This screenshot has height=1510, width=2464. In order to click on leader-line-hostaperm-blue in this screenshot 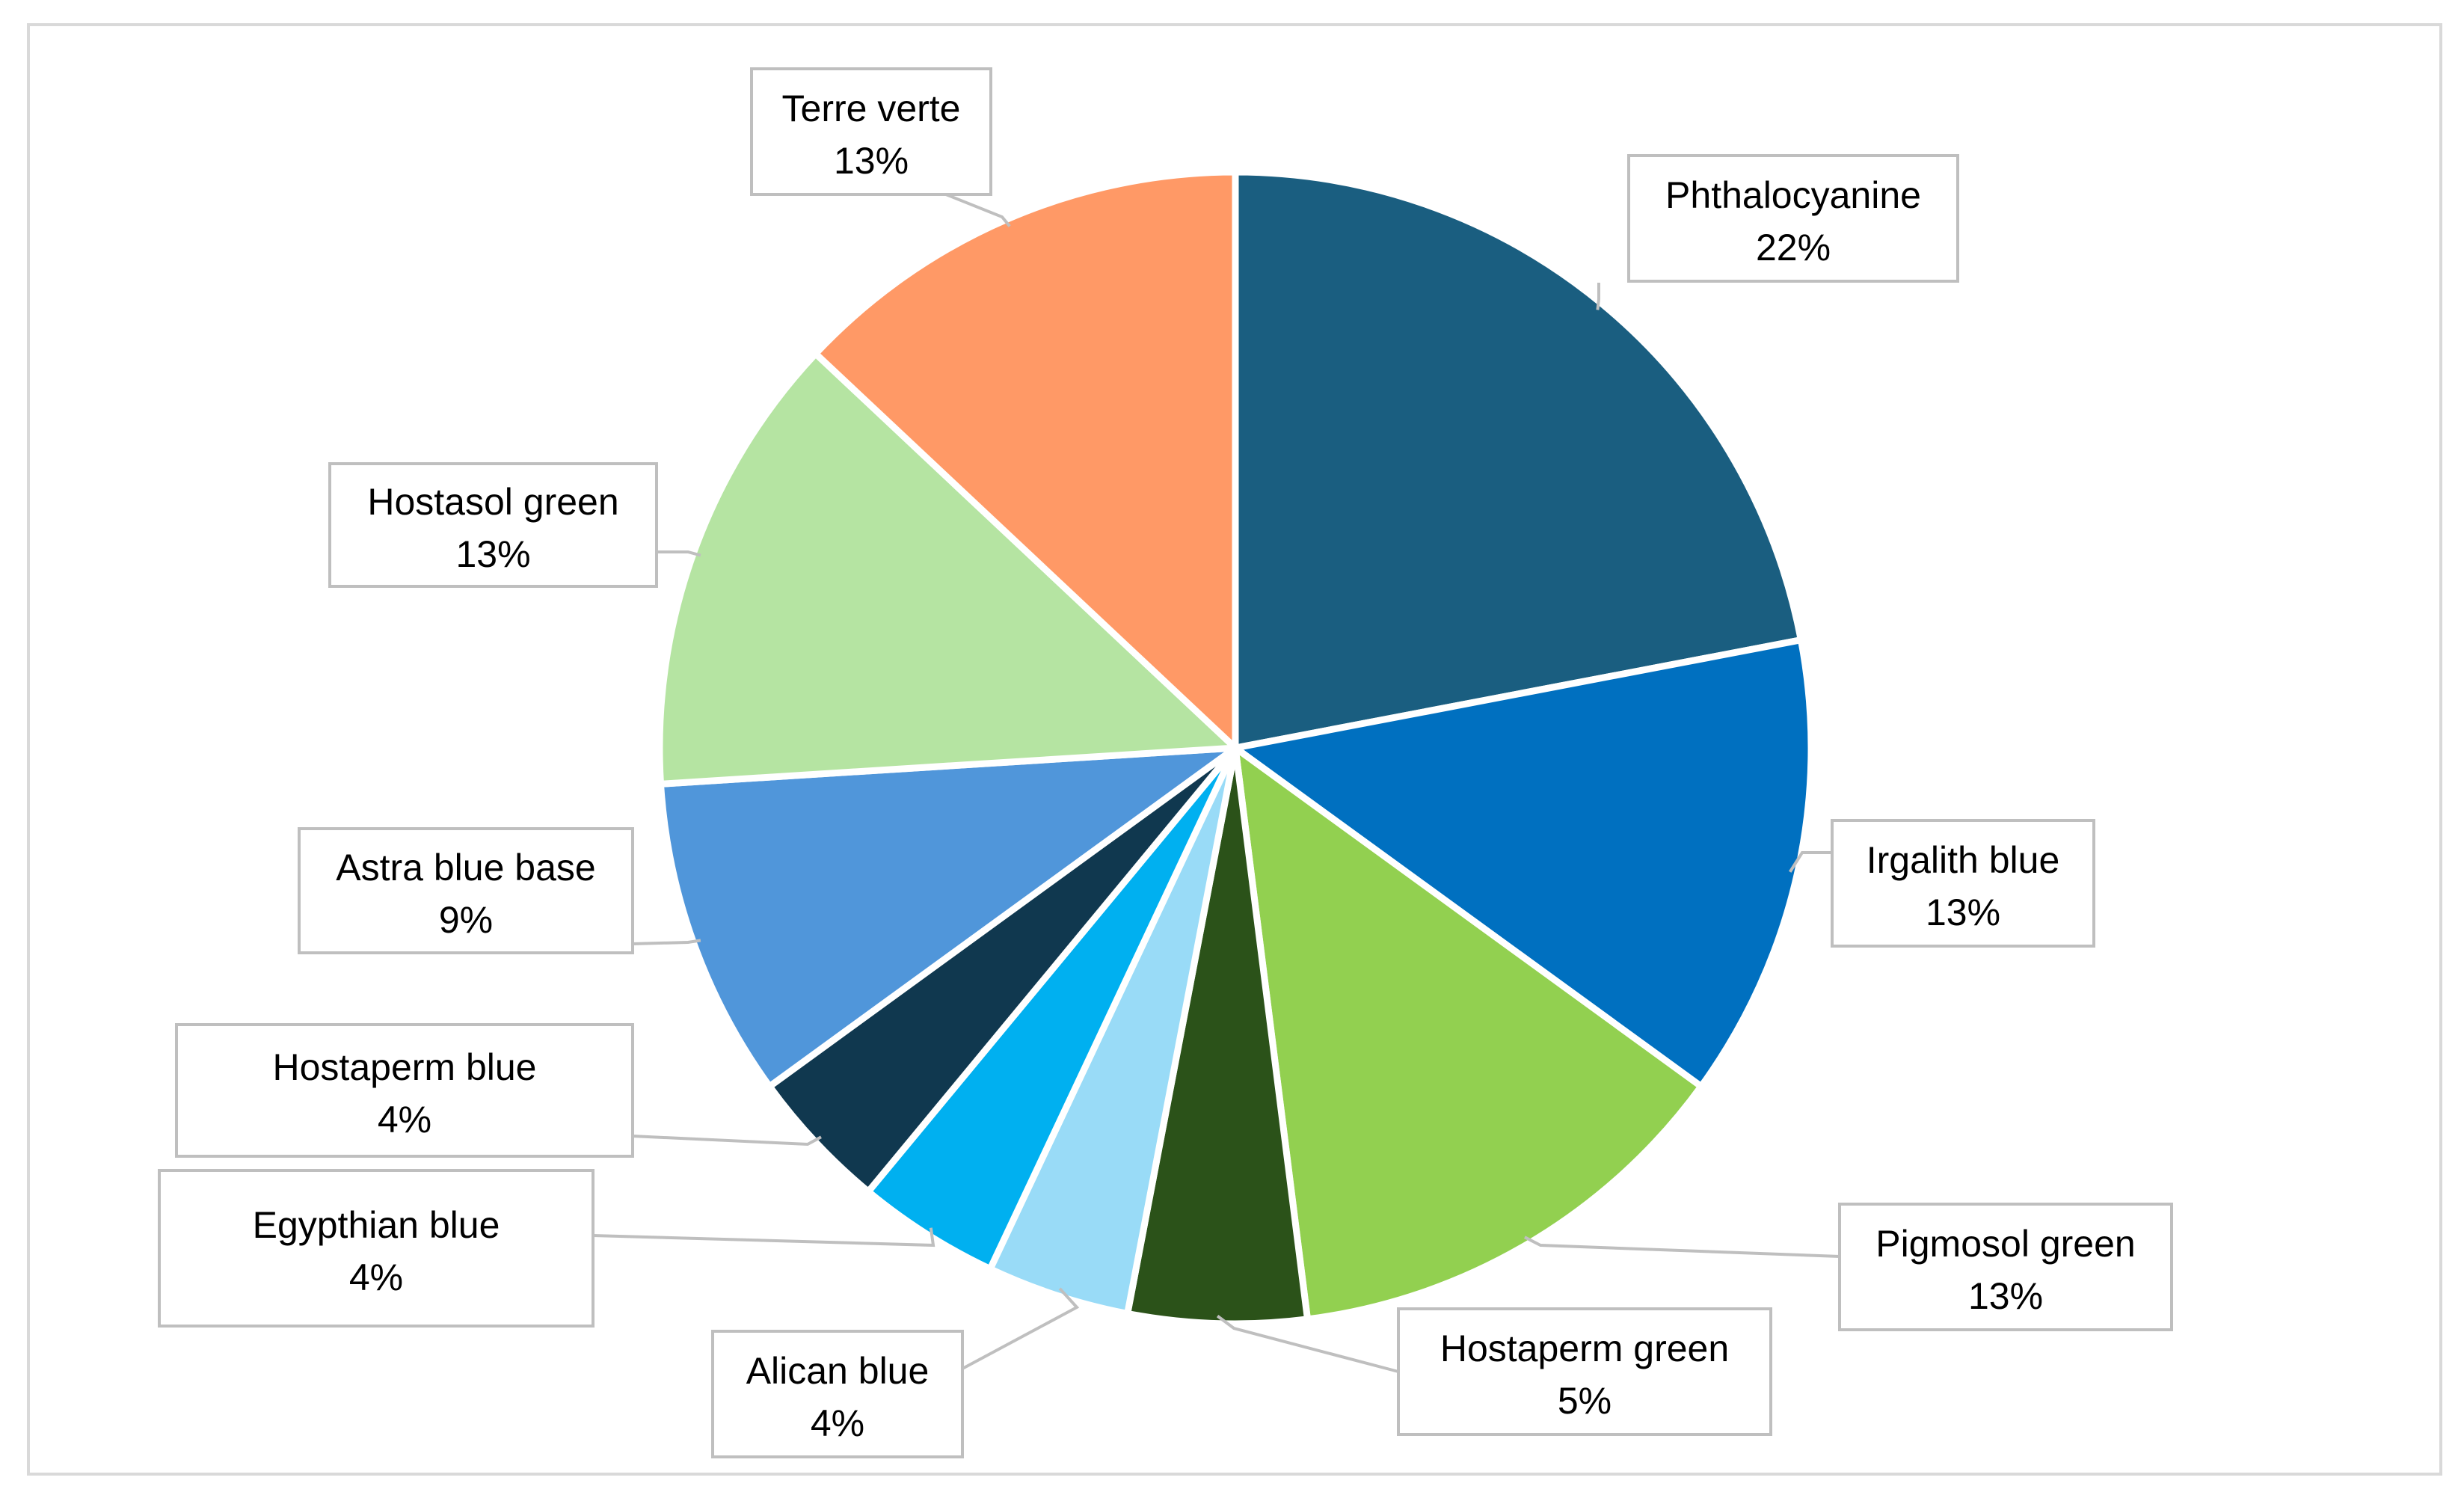, I will do `click(727, 1141)`.